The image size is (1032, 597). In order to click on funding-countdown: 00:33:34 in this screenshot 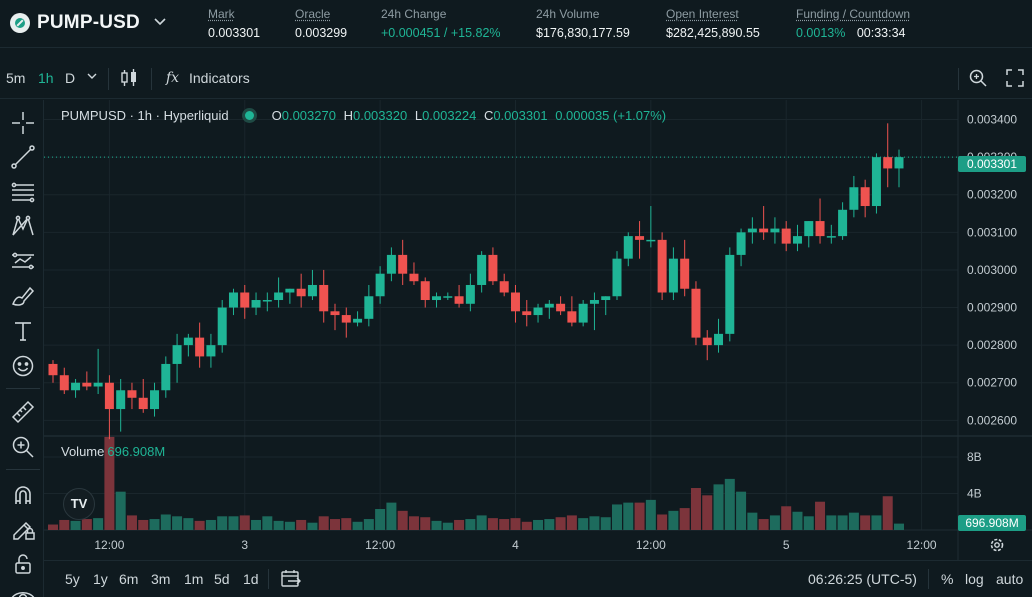, I will do `click(881, 33)`.